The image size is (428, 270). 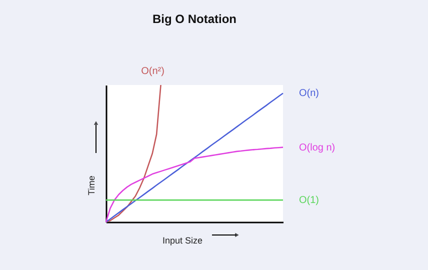 I want to click on x-axis-title: Input Size, so click(x=182, y=241).